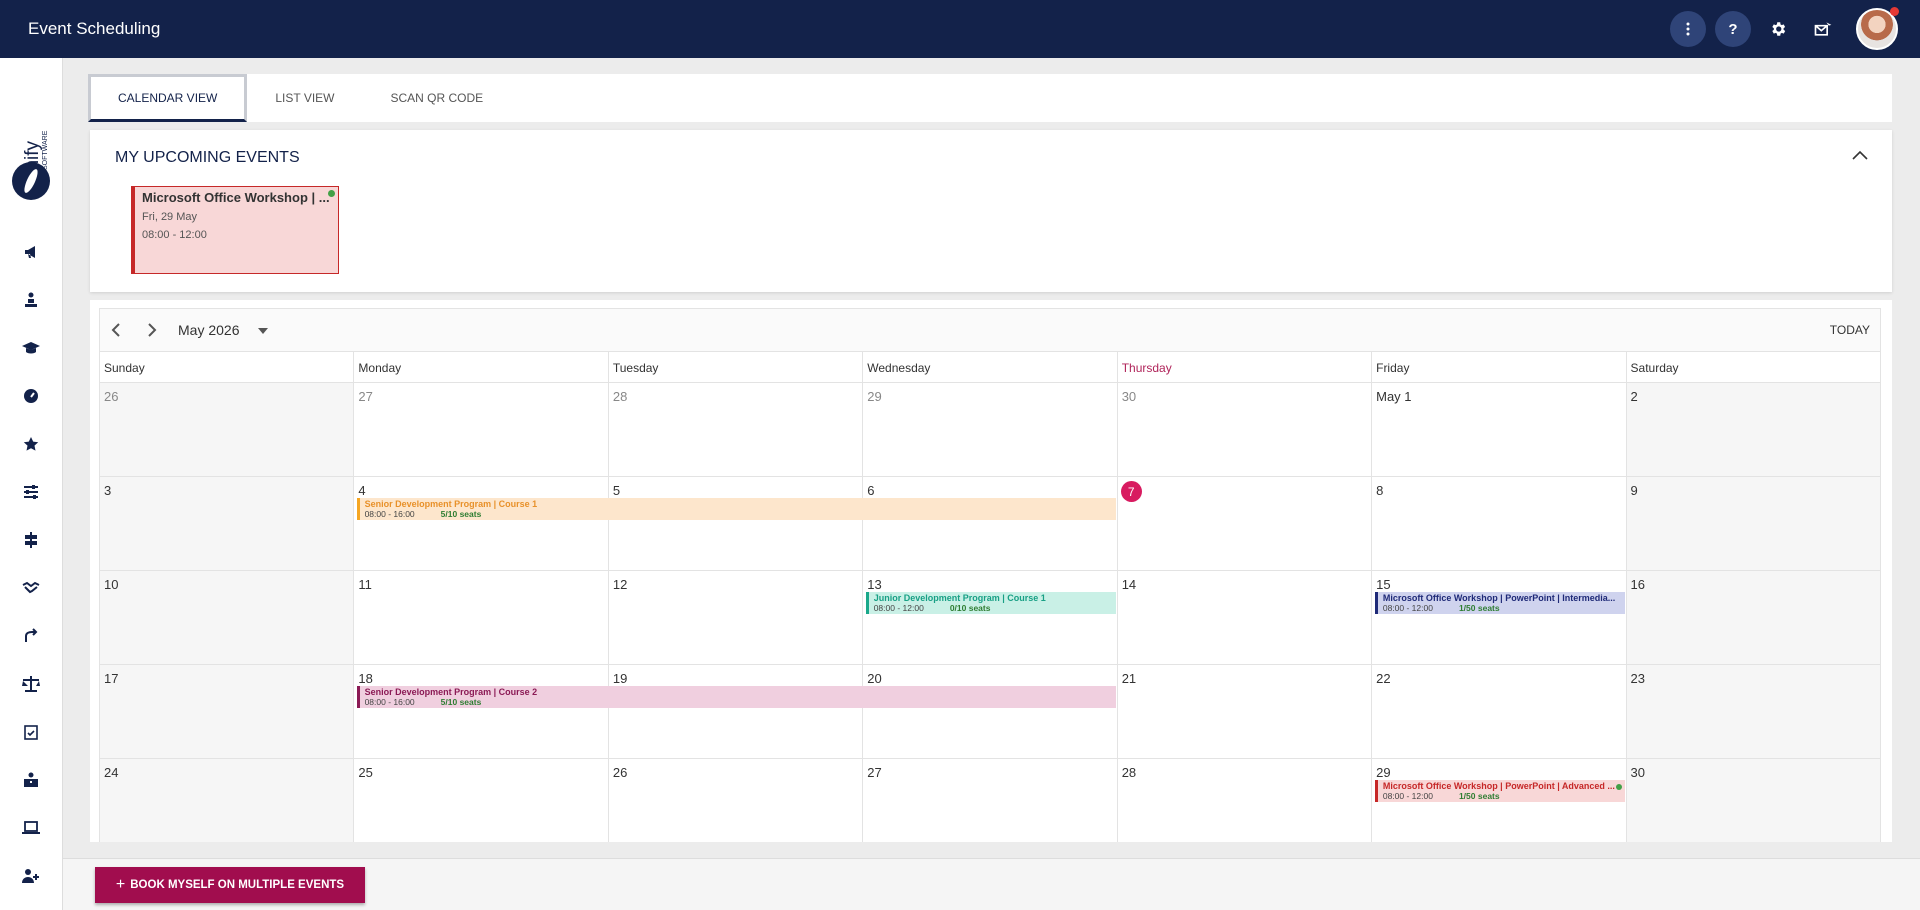  What do you see at coordinates (1753, 618) in the screenshot?
I see `day-cell: 16` at bounding box center [1753, 618].